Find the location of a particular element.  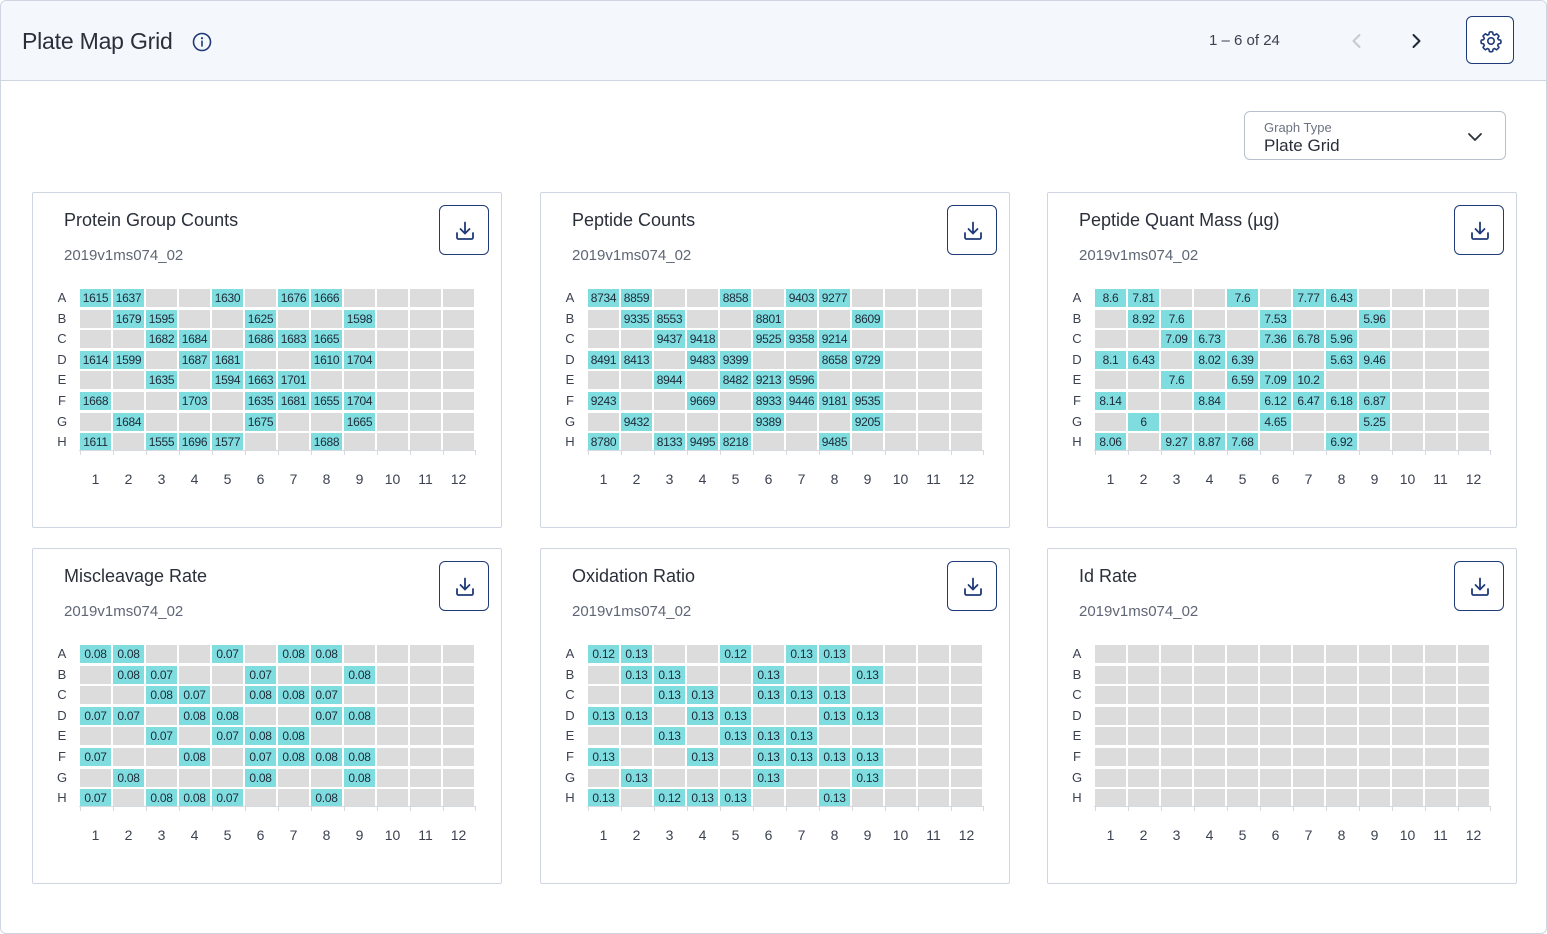

plate-well: 1684 is located at coordinates (128, 421).